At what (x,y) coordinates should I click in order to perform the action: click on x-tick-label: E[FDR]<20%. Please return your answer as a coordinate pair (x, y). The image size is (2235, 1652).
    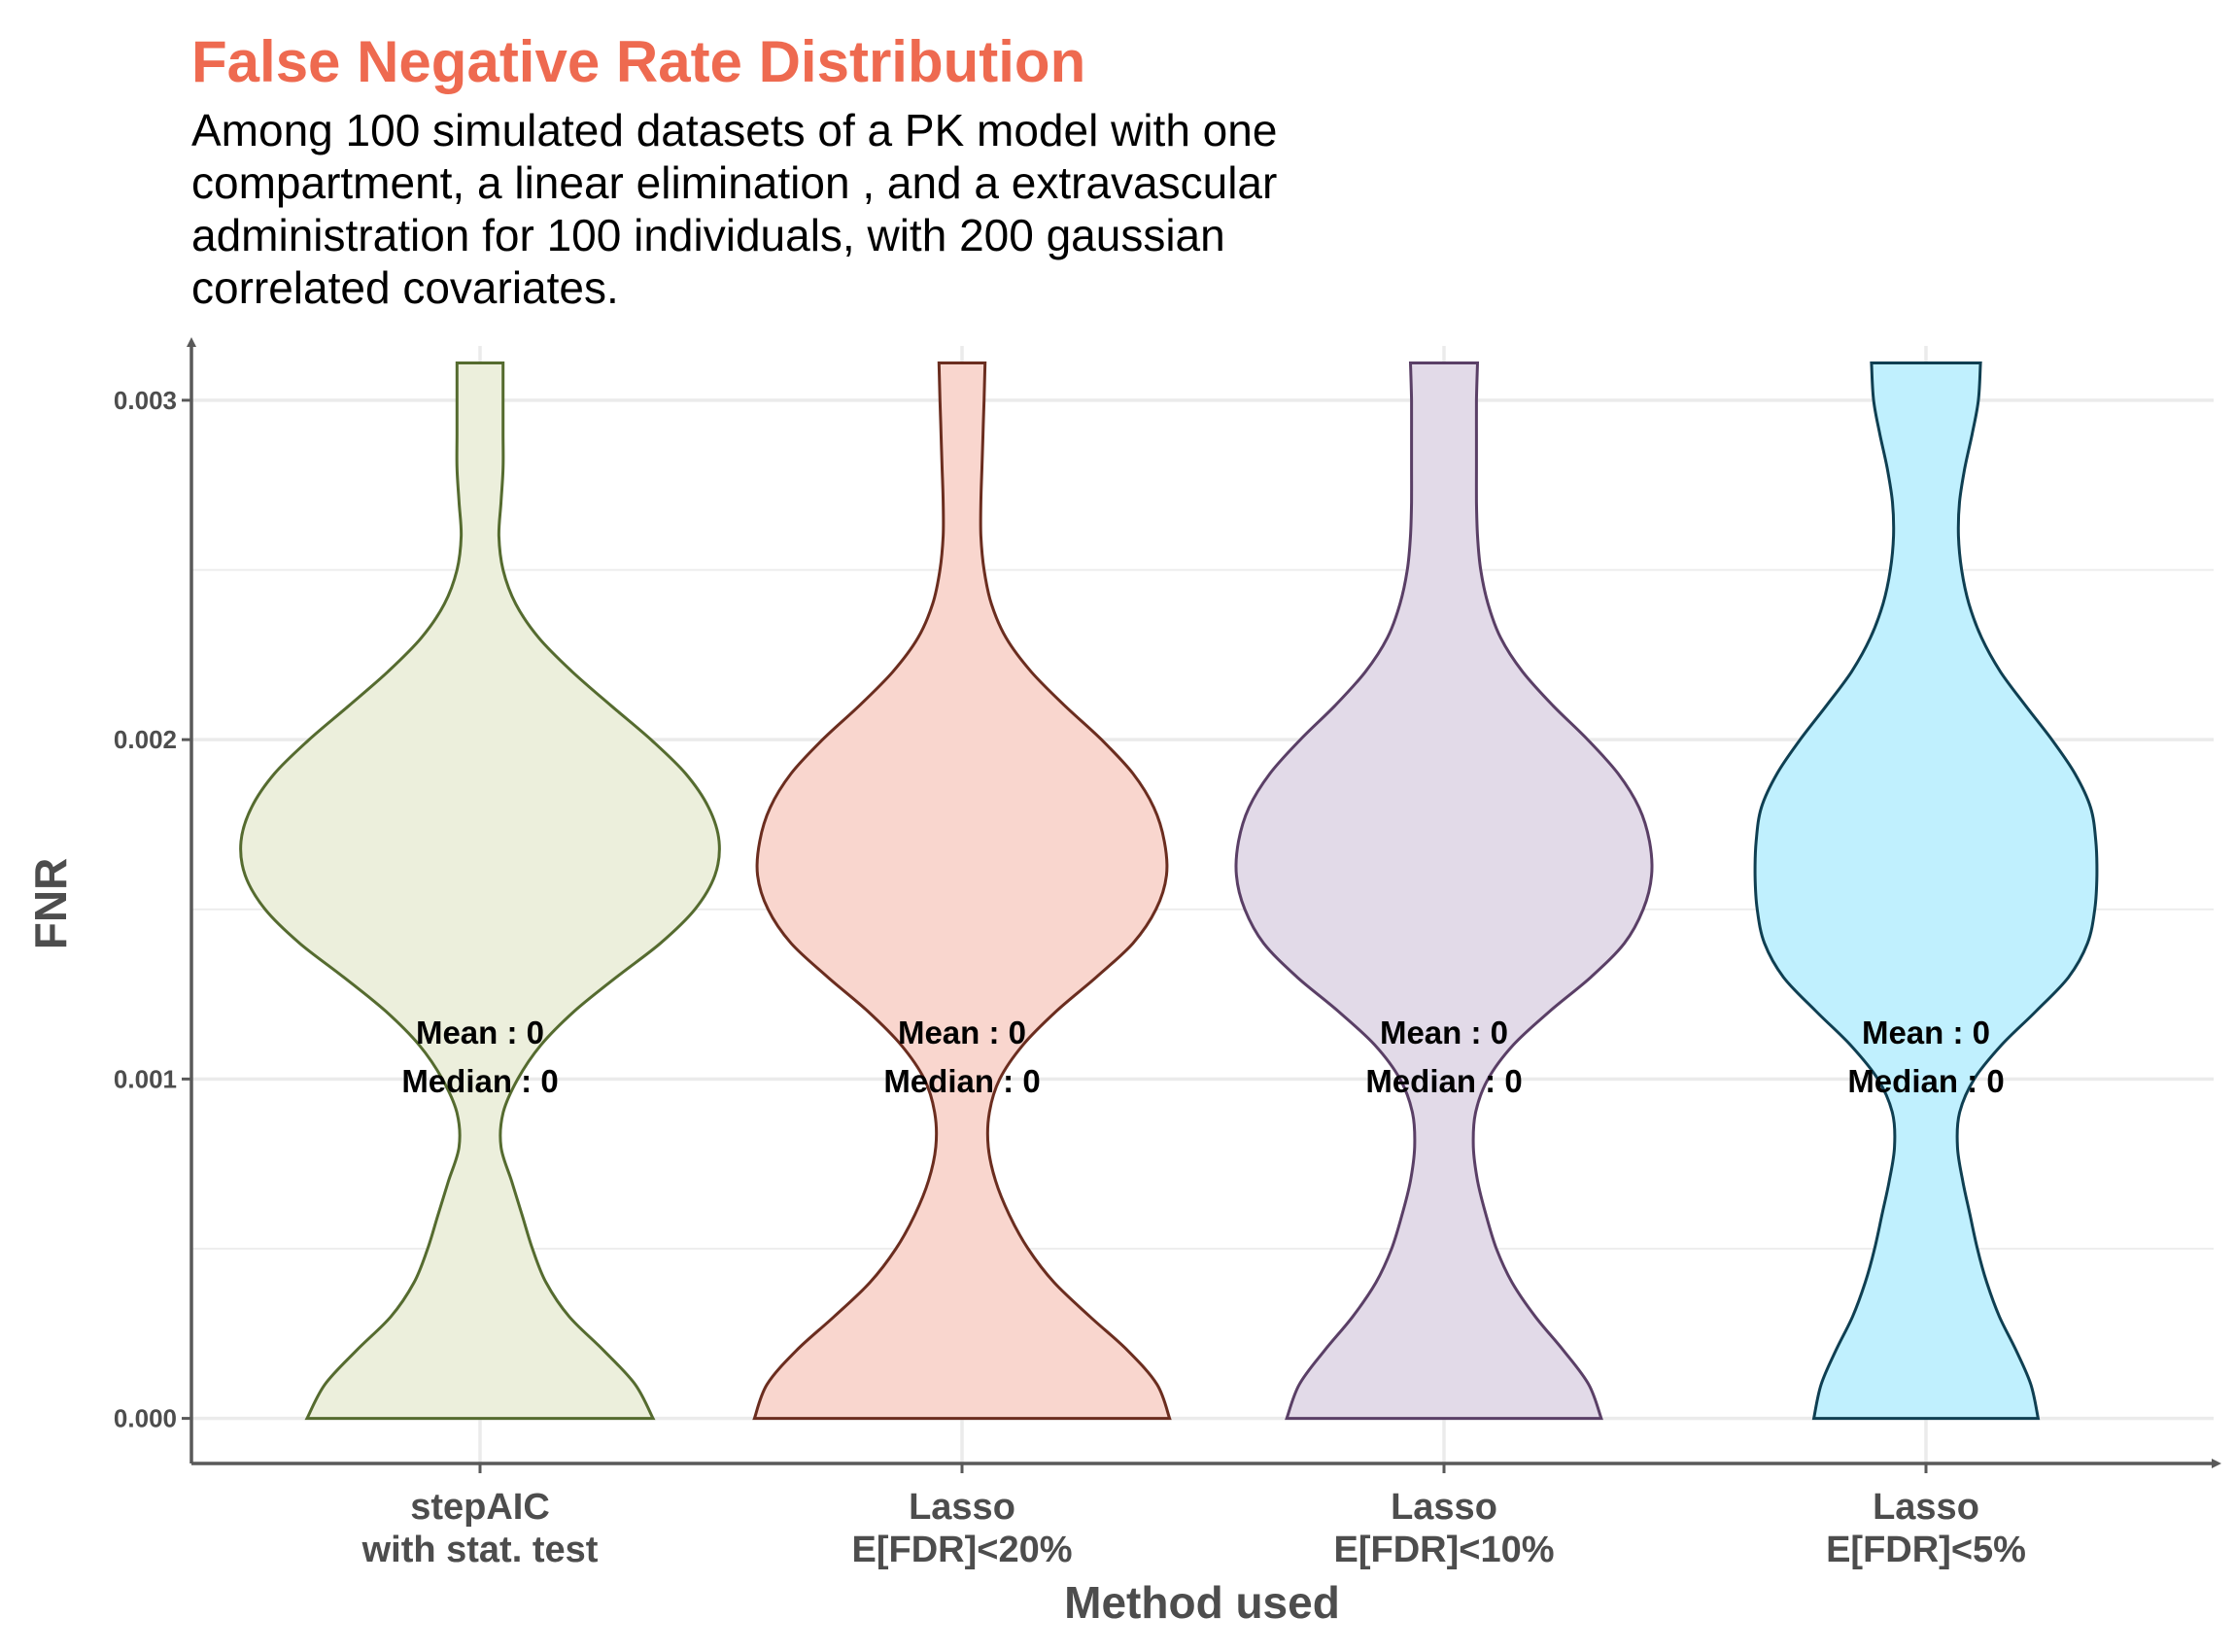
    Looking at the image, I should click on (963, 1550).